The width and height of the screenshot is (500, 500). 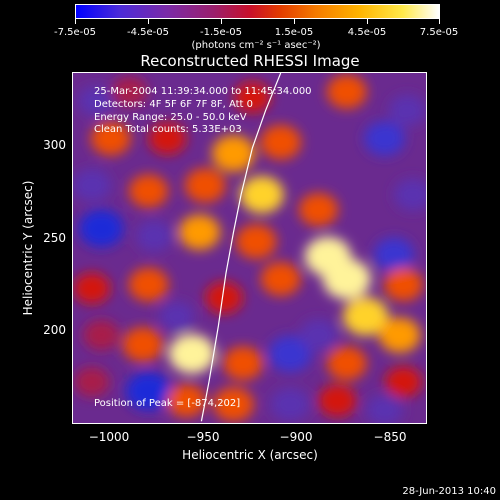 I want to click on colorbar-tick-label: -1.5e-05, so click(x=221, y=32).